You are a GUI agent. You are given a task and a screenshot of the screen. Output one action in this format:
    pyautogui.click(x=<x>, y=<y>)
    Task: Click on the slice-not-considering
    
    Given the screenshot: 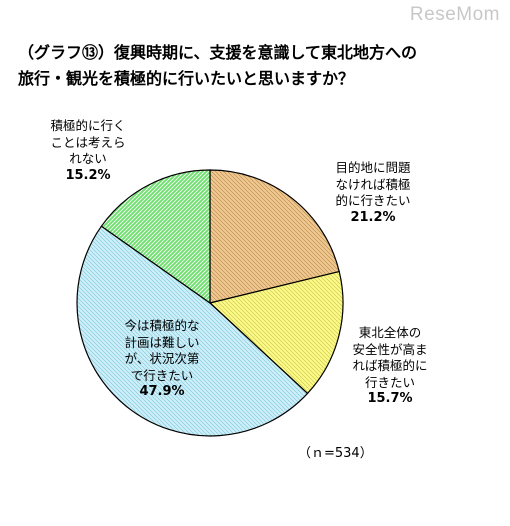 What is the action you would take?
    pyautogui.click(x=155, y=237)
    